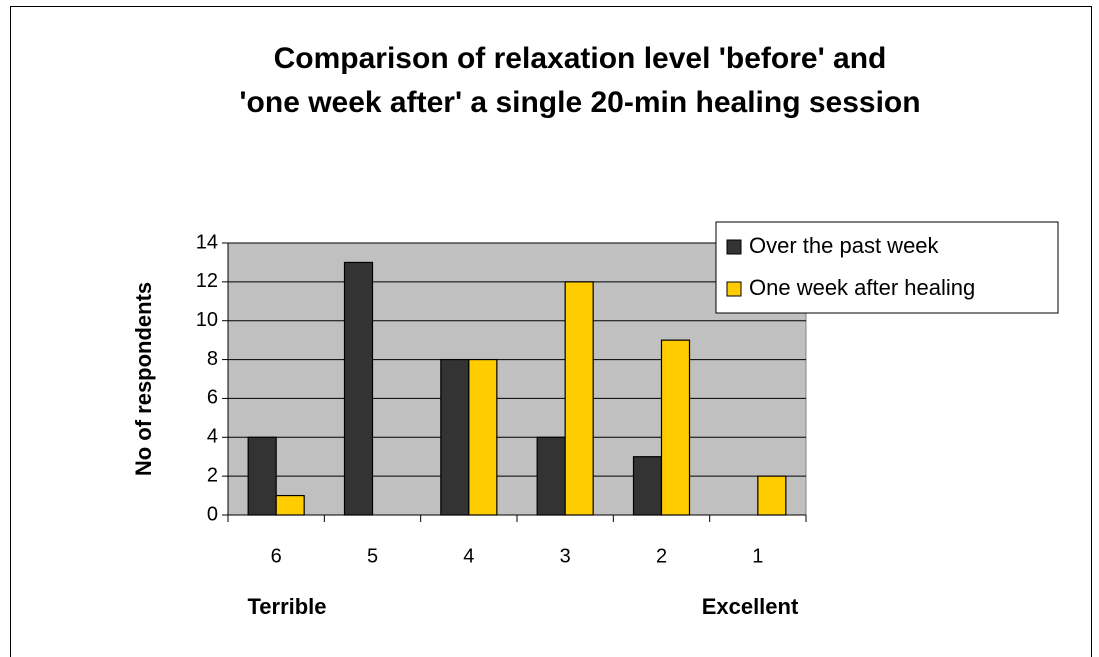 This screenshot has height=657, width=1099. What do you see at coordinates (750, 606) in the screenshot?
I see `annotation: Excellent` at bounding box center [750, 606].